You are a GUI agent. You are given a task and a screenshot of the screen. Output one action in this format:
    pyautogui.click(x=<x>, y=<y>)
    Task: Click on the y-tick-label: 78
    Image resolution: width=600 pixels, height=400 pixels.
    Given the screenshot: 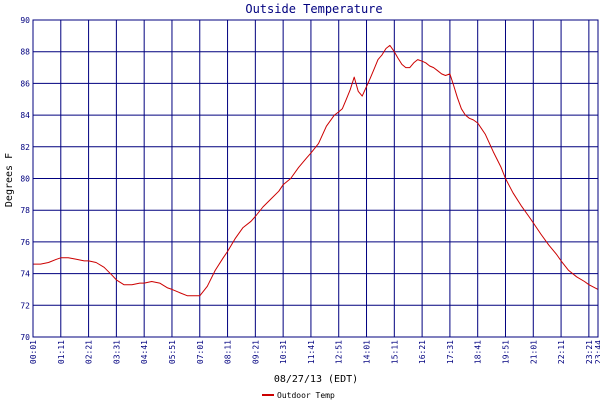 What is the action you would take?
    pyautogui.click(x=25, y=210)
    